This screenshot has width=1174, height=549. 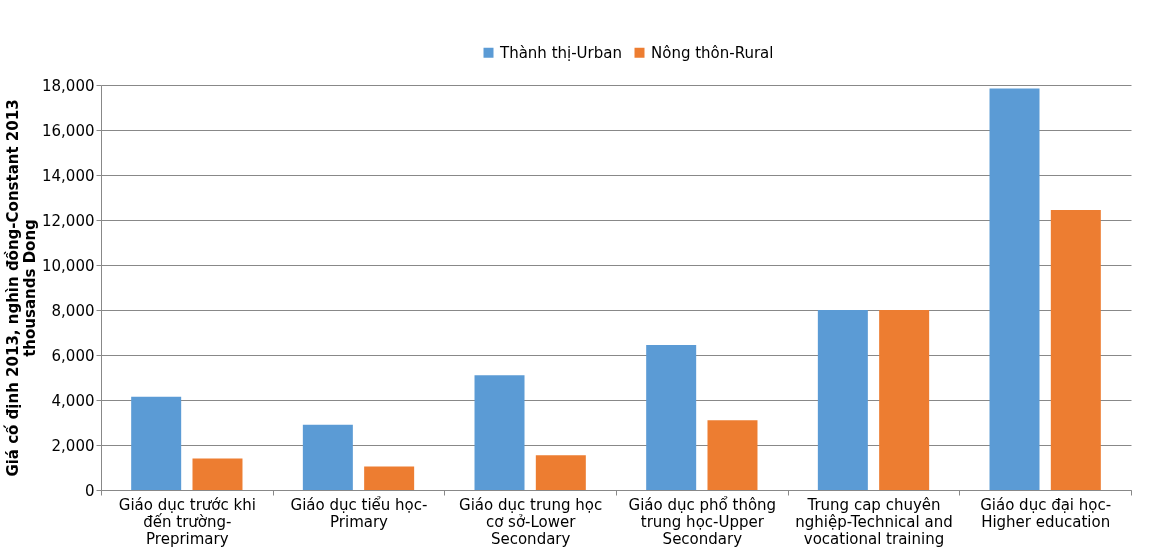 I want to click on x-tick-label: Giáo dục trước khi đến trường-Preprimary, so click(x=187, y=521).